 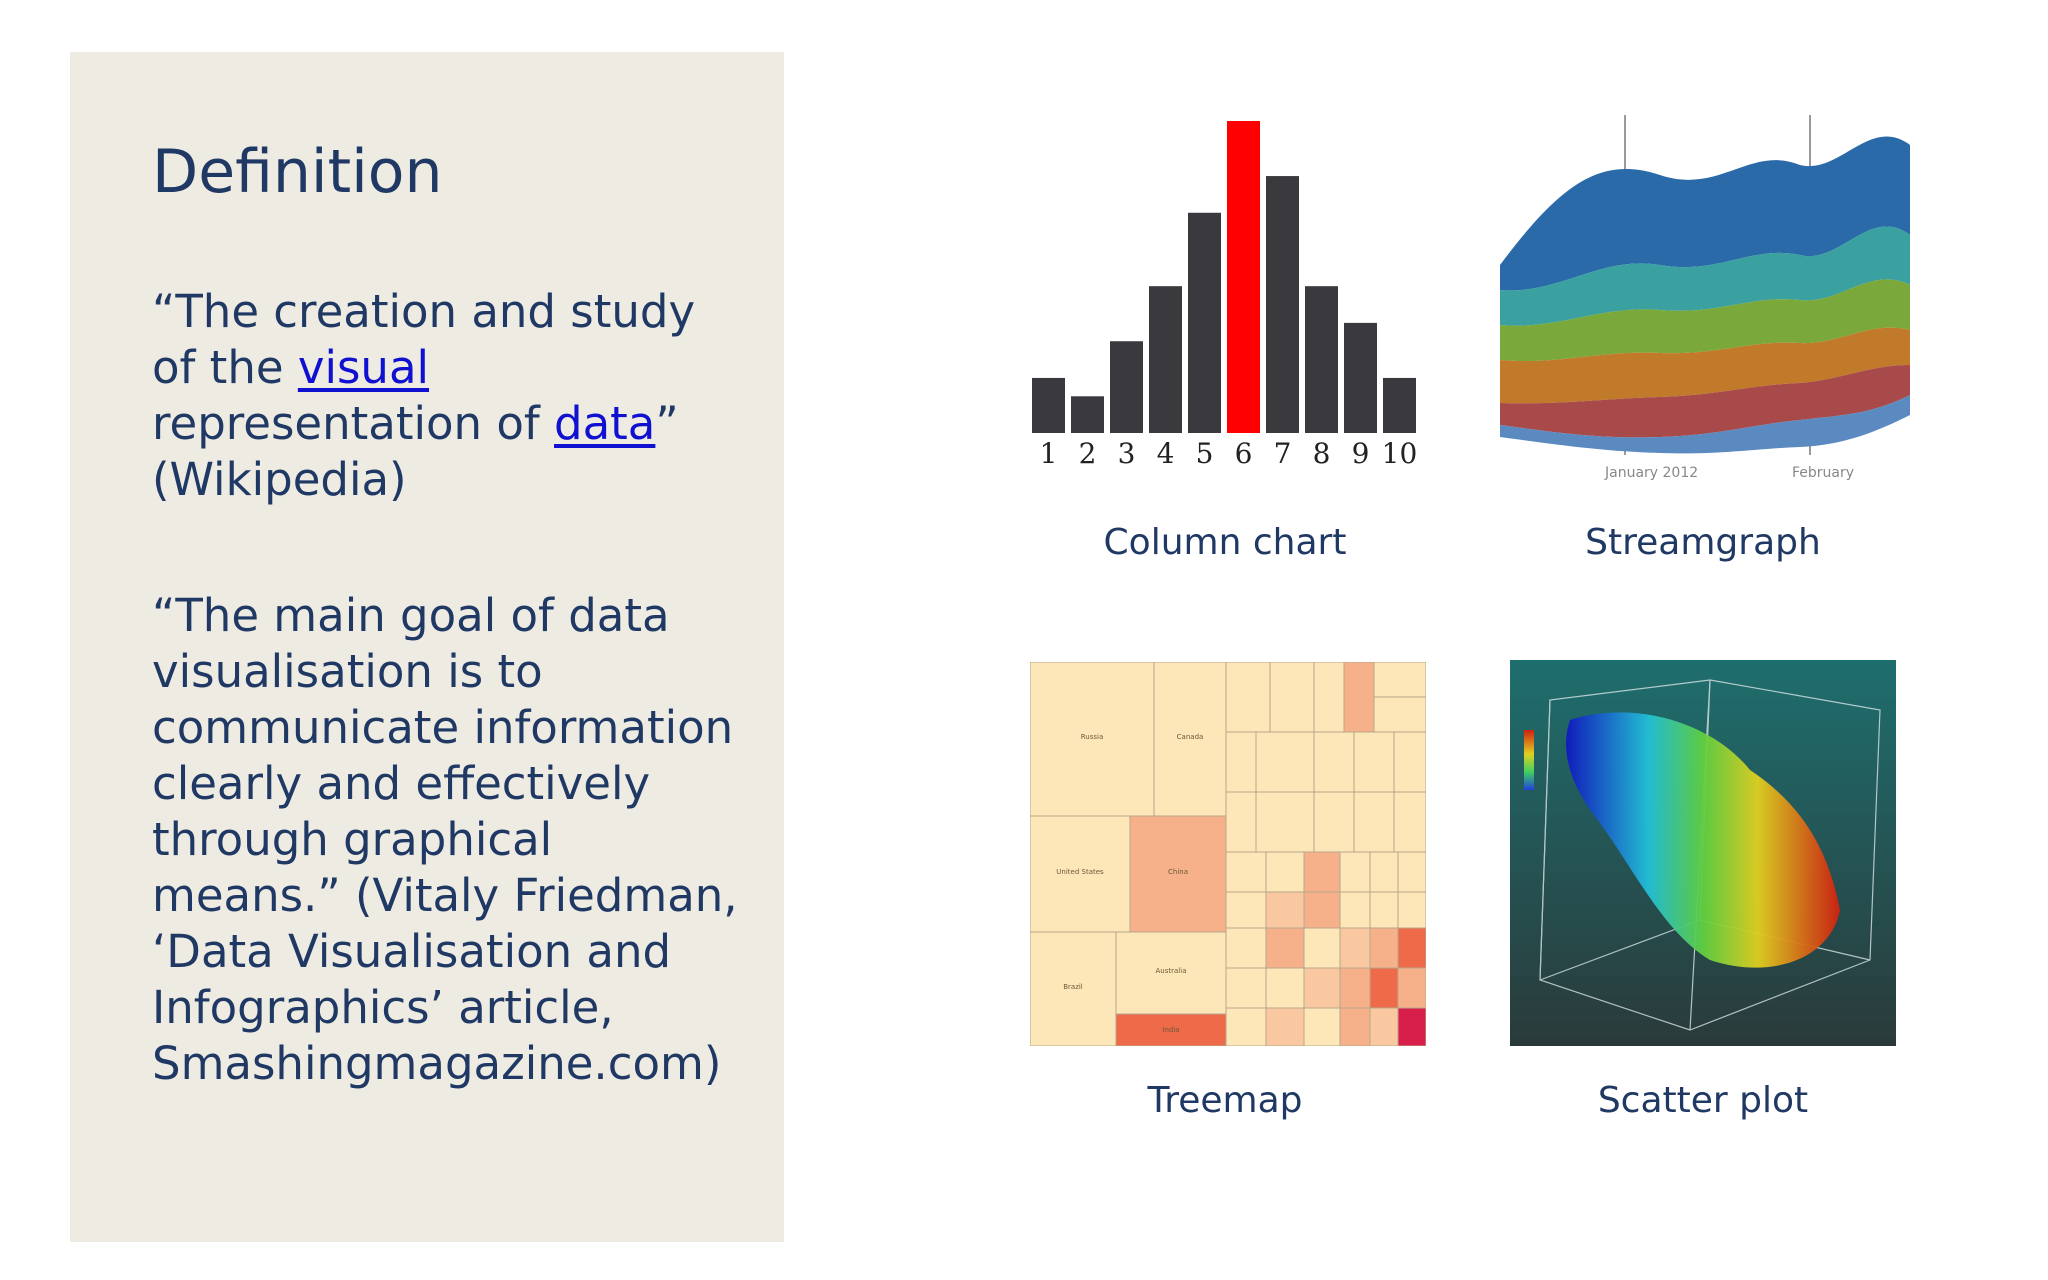 I want to click on treemap-cell-china, so click(x=1178, y=874).